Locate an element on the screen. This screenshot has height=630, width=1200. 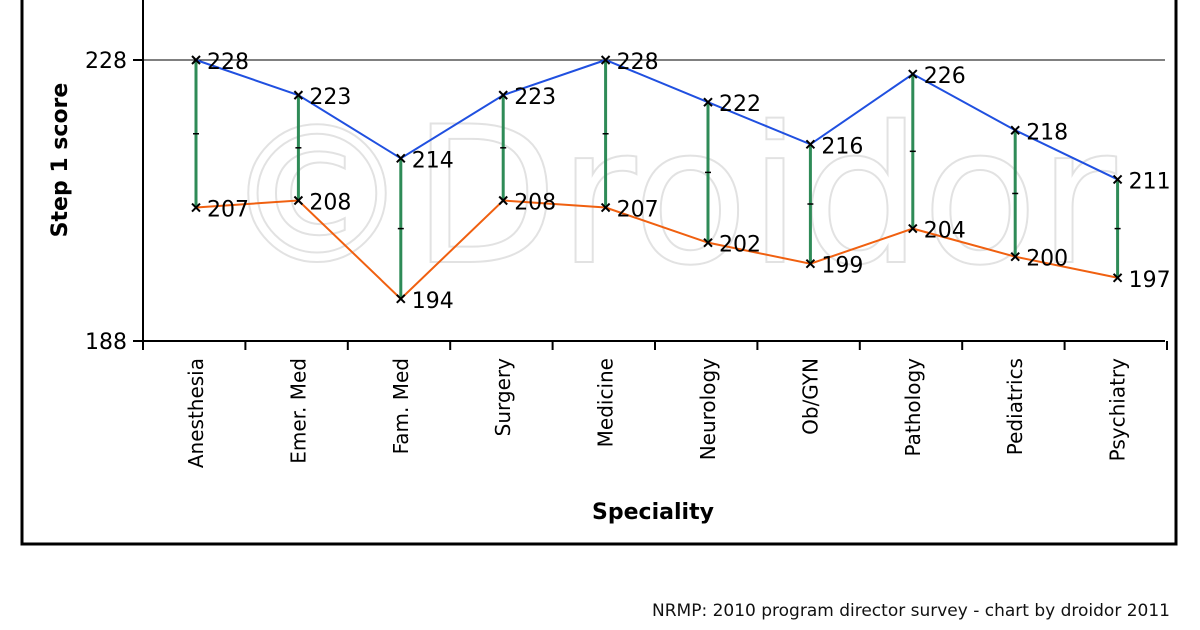
data-label-high-3: 223 is located at coordinates (535, 97).